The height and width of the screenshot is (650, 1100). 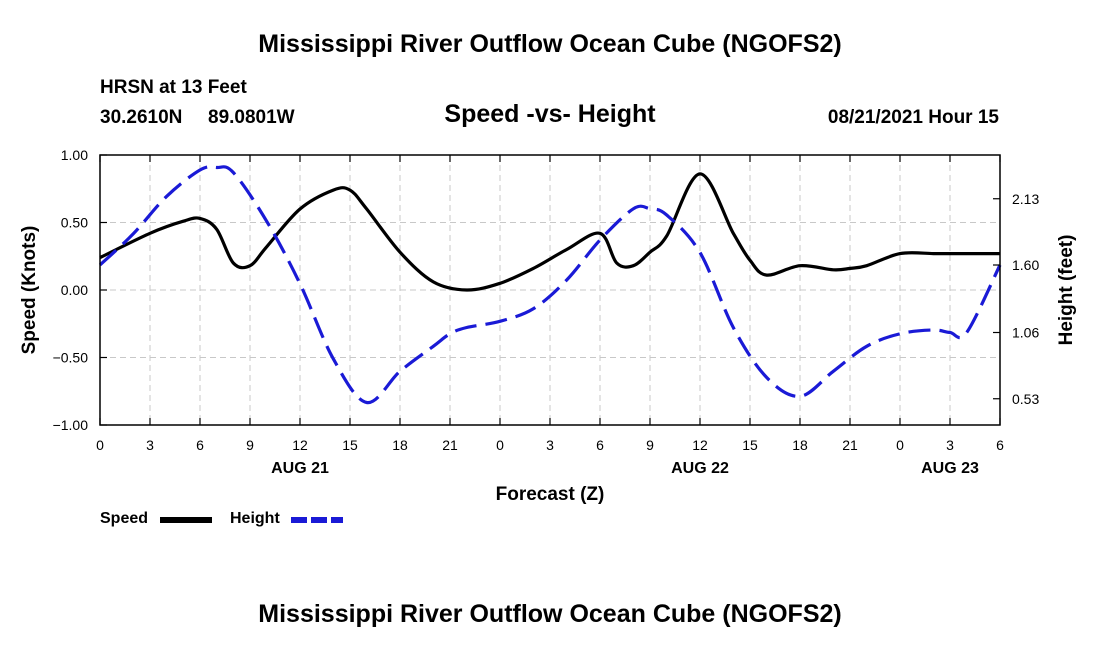 I want to click on y2-tick-label: 1.06, so click(x=1025, y=333).